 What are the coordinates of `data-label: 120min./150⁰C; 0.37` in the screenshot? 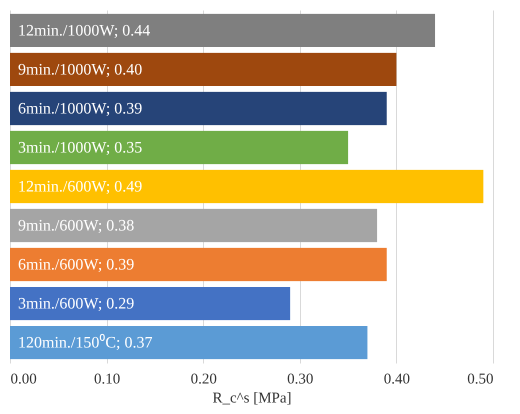 It's located at (85, 343).